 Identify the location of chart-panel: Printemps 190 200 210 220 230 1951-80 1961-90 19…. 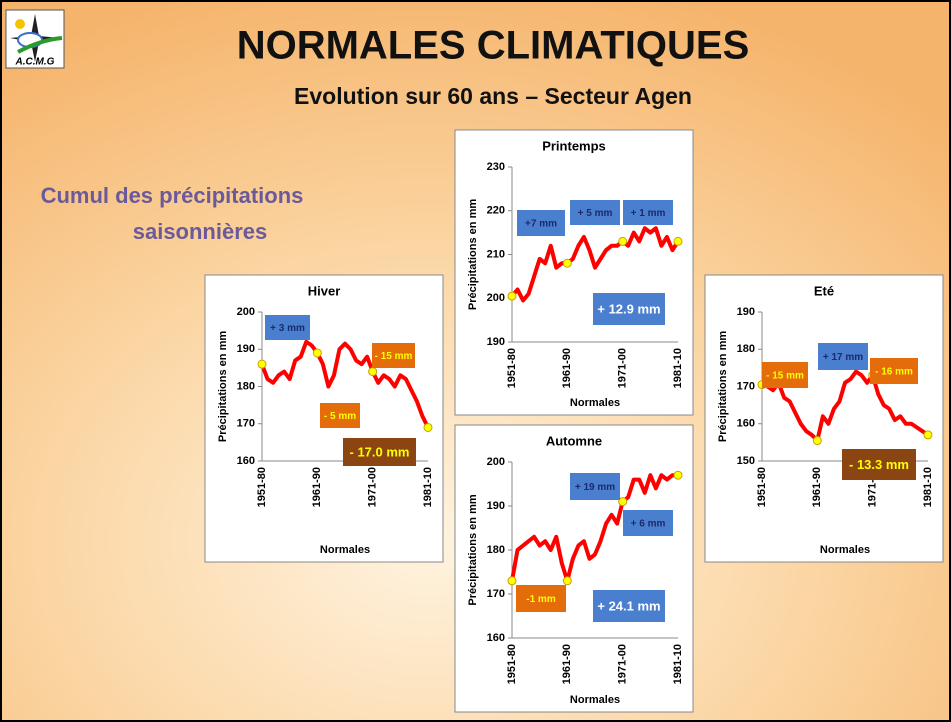
(574, 272).